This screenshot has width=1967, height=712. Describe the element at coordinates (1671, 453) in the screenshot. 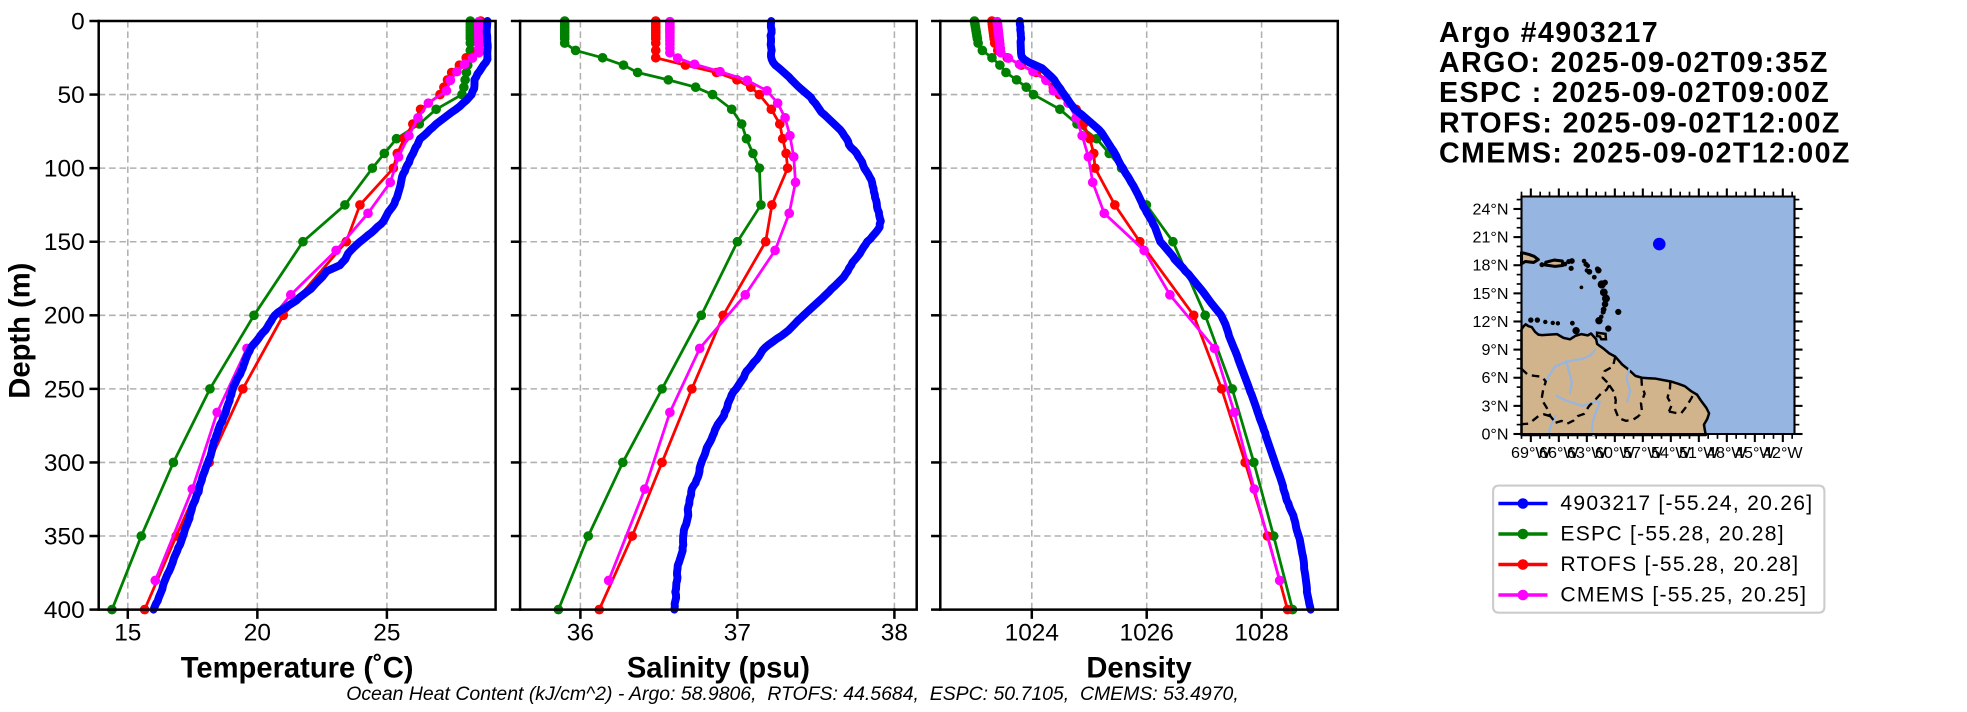

I see `svg-text: 54°W` at that location.